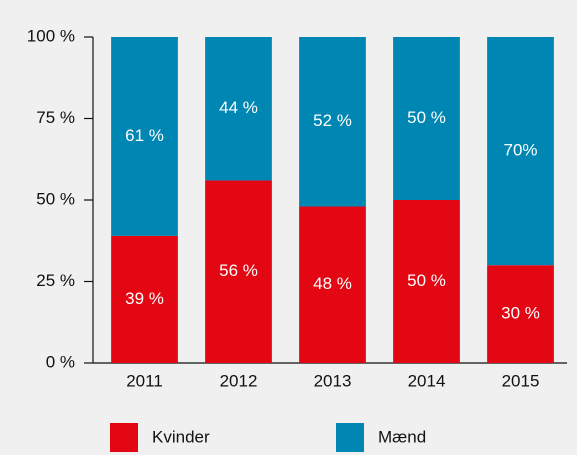 The height and width of the screenshot is (455, 577). Describe the element at coordinates (427, 380) in the screenshot. I see `x-tick-label: 2014` at that location.